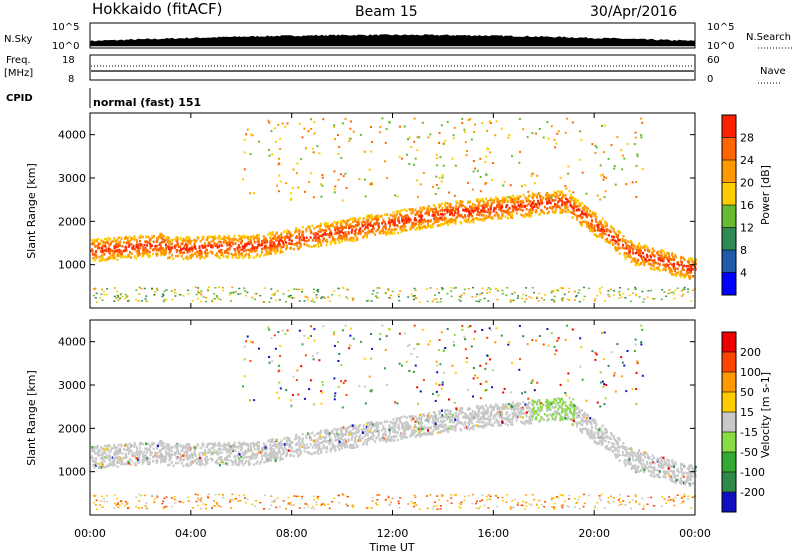 This screenshot has height=558, width=800. Describe the element at coordinates (157, 9) in the screenshot. I see `station-title: Hokkaido (fitACF)` at that location.